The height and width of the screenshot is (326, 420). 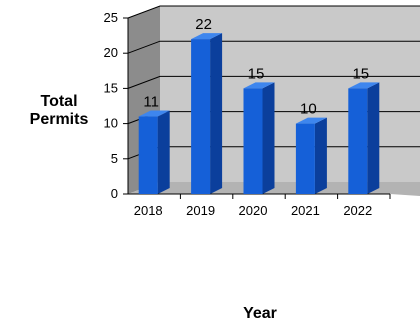 What do you see at coordinates (114, 193) in the screenshot?
I see `y-tick-label: 0` at bounding box center [114, 193].